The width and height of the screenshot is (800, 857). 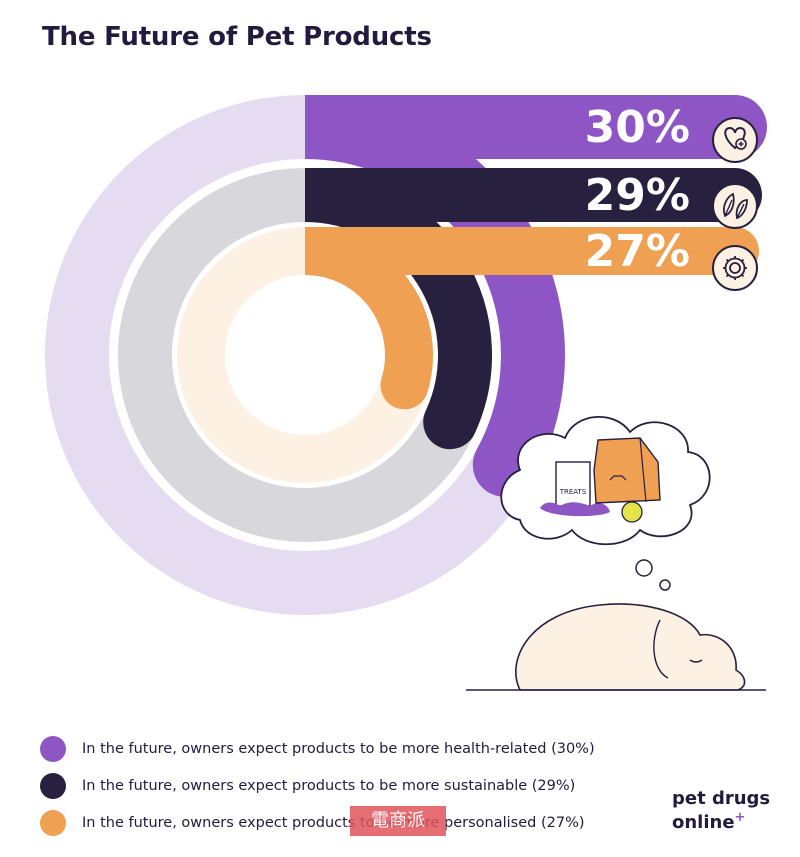 What do you see at coordinates (237, 37) in the screenshot?
I see `page-title: The Future of Pet Products` at bounding box center [237, 37].